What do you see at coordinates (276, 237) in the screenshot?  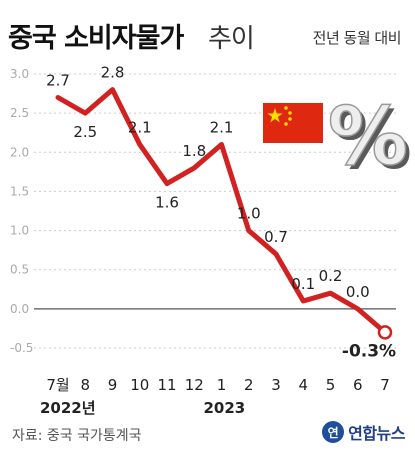 I see `data-label: 0.7` at bounding box center [276, 237].